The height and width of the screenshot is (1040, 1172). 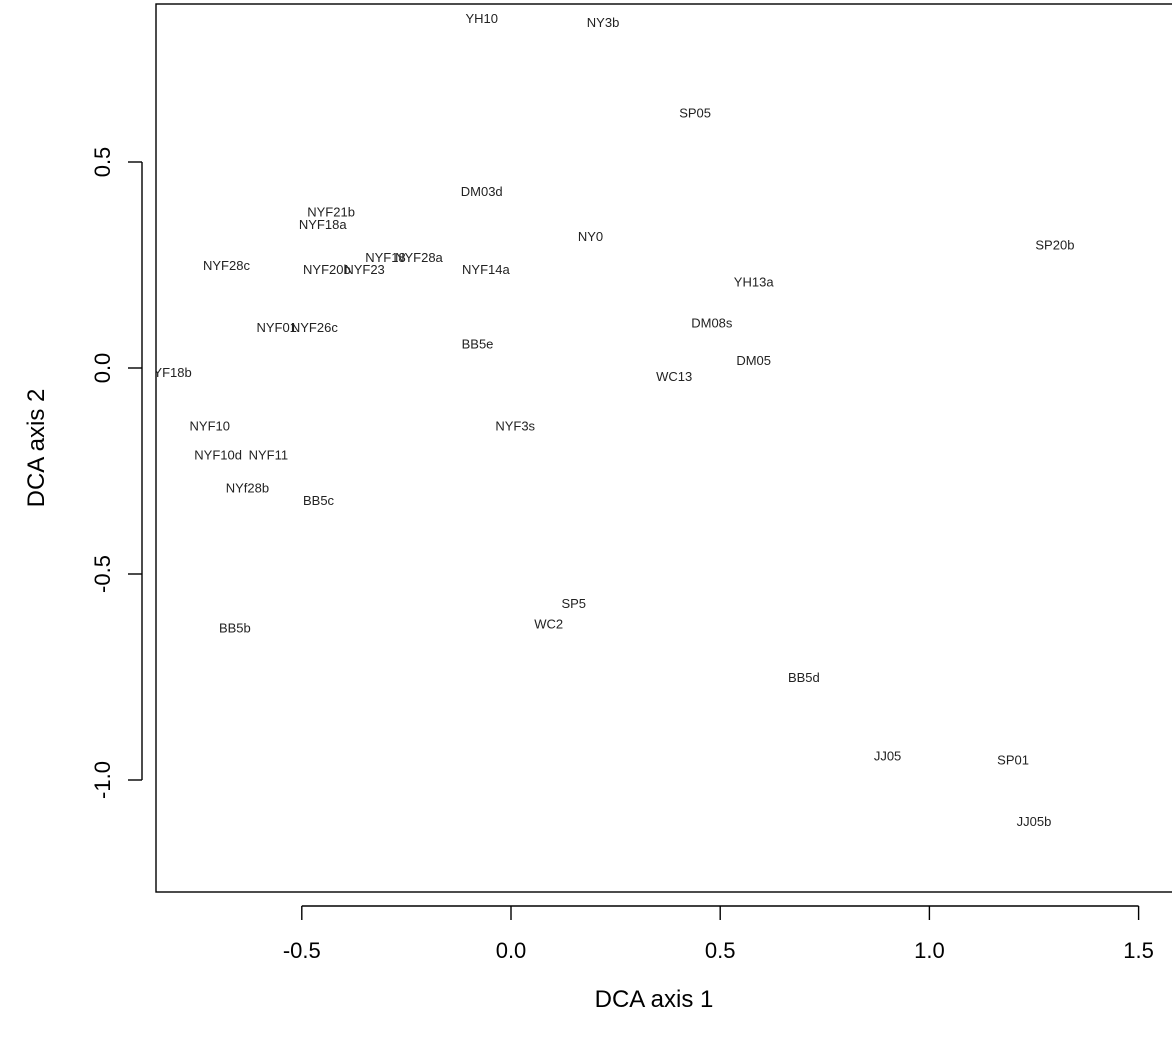 What do you see at coordinates (102, 574) in the screenshot?
I see `y-tick-label: -0.5` at bounding box center [102, 574].